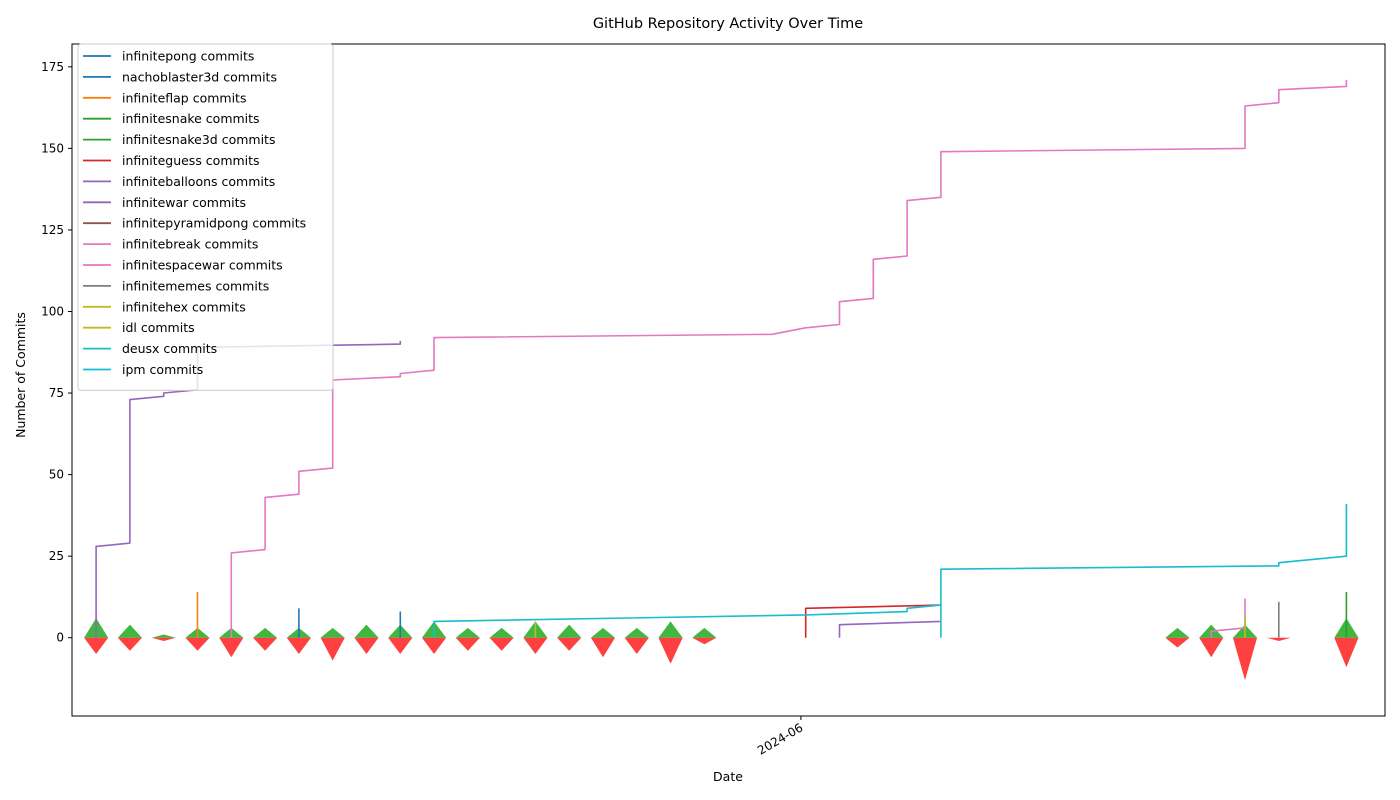 The image size is (1400, 800). Describe the element at coordinates (169, 348) in the screenshot. I see `legend-label: deusx commits` at that location.